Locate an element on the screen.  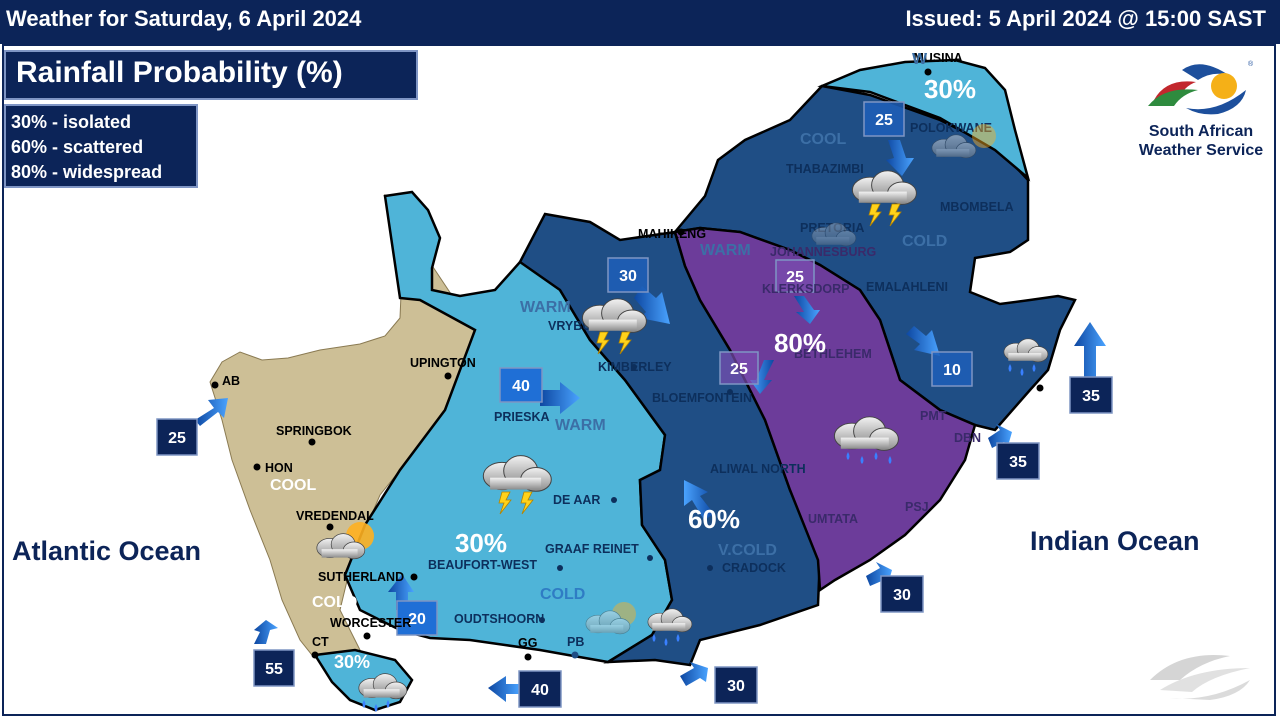
town-marker: VREDENDAL is located at coordinates (335, 520).